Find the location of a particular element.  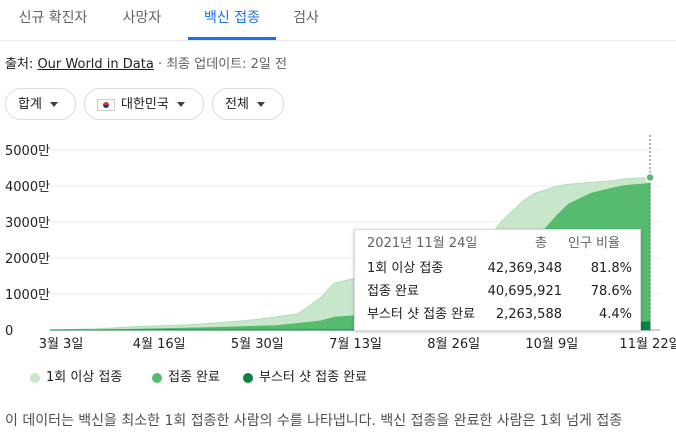

source-line: 출처: Our World in Data · 최종 업데이트: 2일 전 is located at coordinates (146, 62).